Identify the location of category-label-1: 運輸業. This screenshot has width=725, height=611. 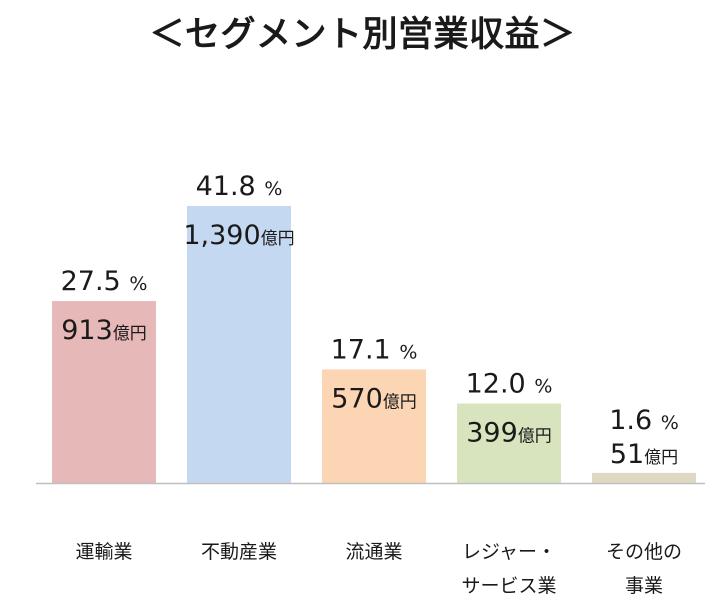
(104, 552).